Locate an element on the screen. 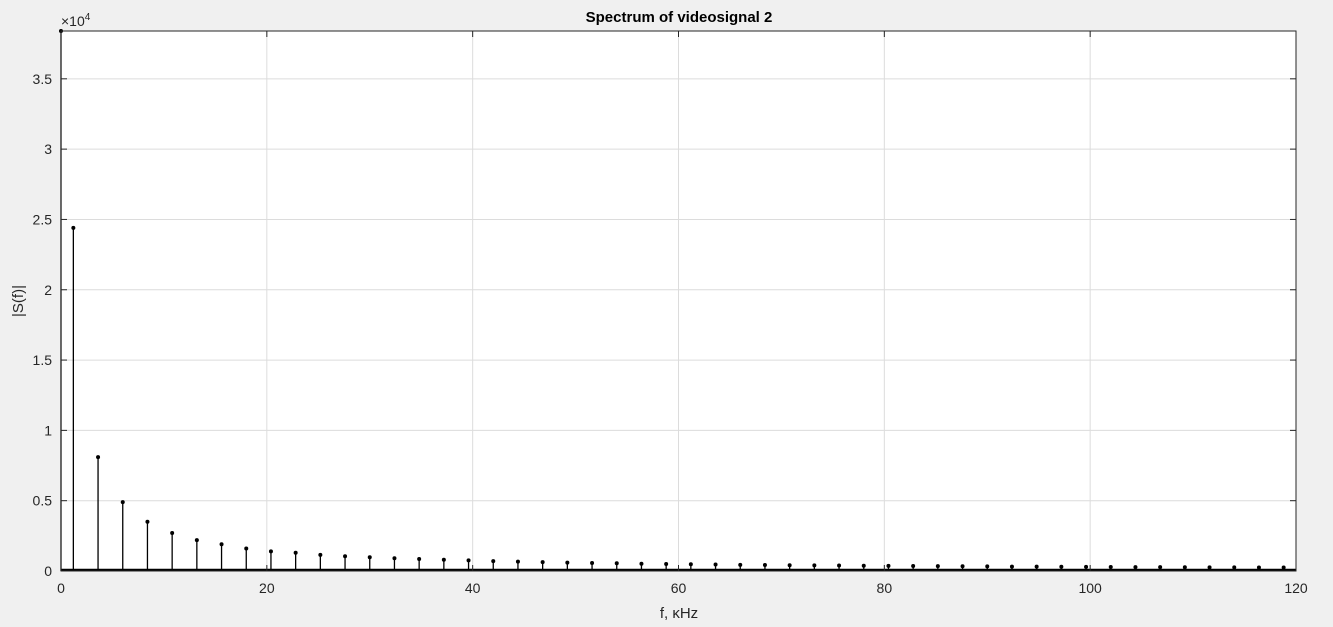 This screenshot has width=1333, height=627. y-exponent-base: ×10 is located at coordinates (73, 21).